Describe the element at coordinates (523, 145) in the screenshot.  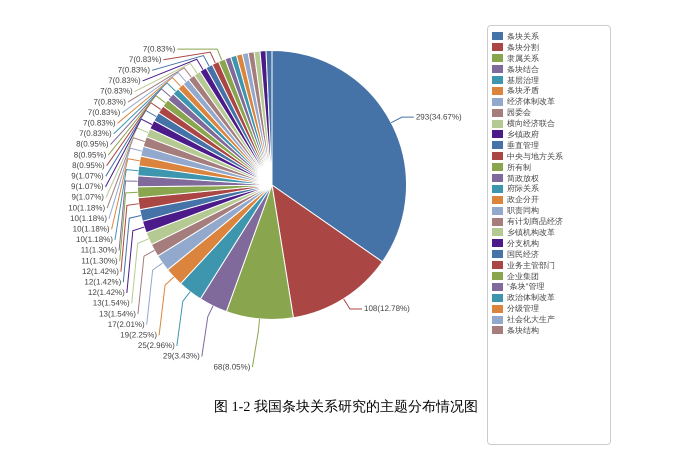
I see `legend-label: 垂直管理` at that location.